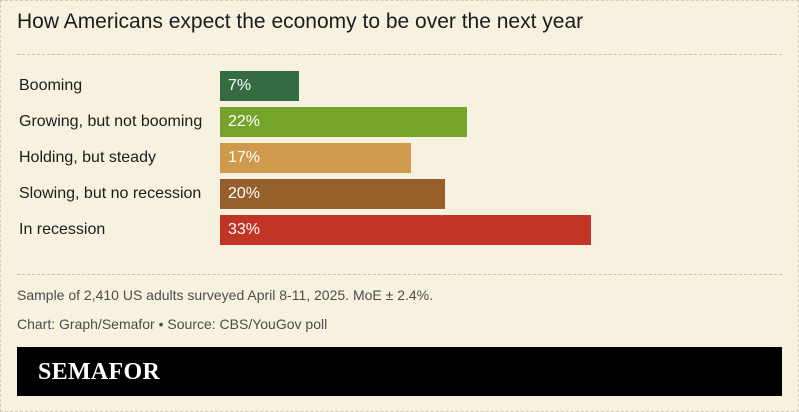 This screenshot has height=412, width=799. Describe the element at coordinates (51, 85) in the screenshot. I see `category-label: Booming` at that location.